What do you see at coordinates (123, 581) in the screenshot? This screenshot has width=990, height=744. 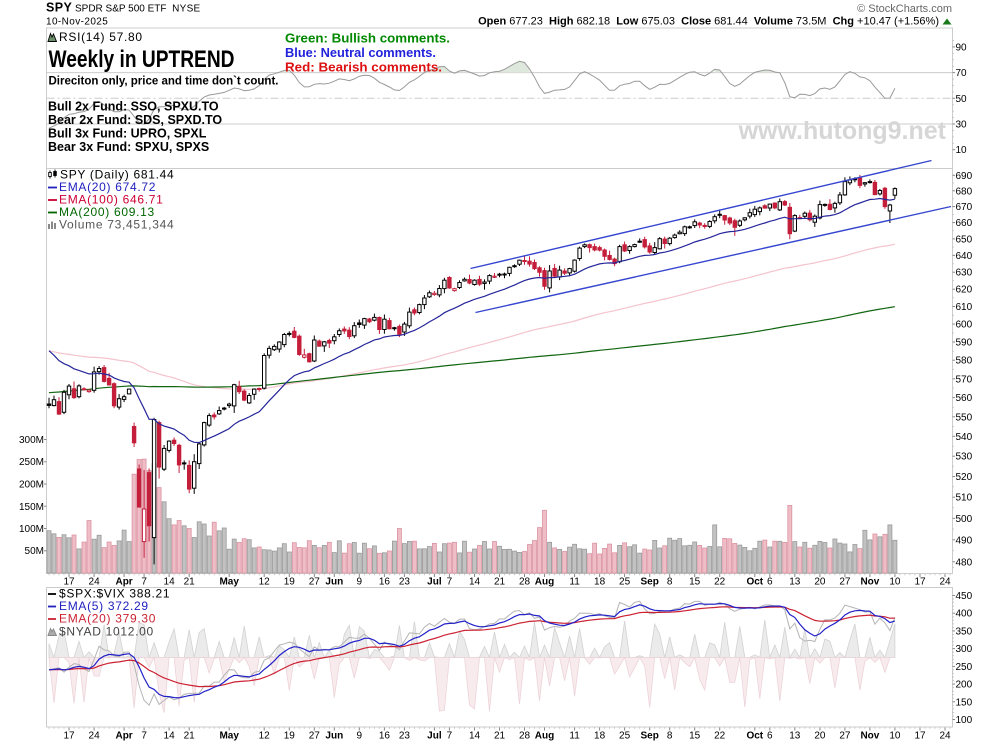 I see `svg-text: Apr` at bounding box center [123, 581].